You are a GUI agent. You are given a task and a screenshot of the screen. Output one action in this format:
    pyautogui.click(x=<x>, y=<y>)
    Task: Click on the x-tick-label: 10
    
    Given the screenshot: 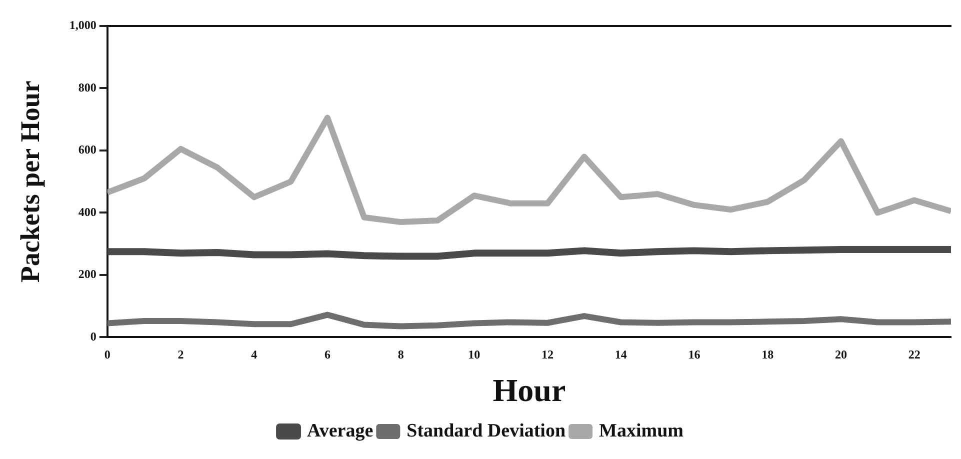 What is the action you would take?
    pyautogui.click(x=474, y=354)
    